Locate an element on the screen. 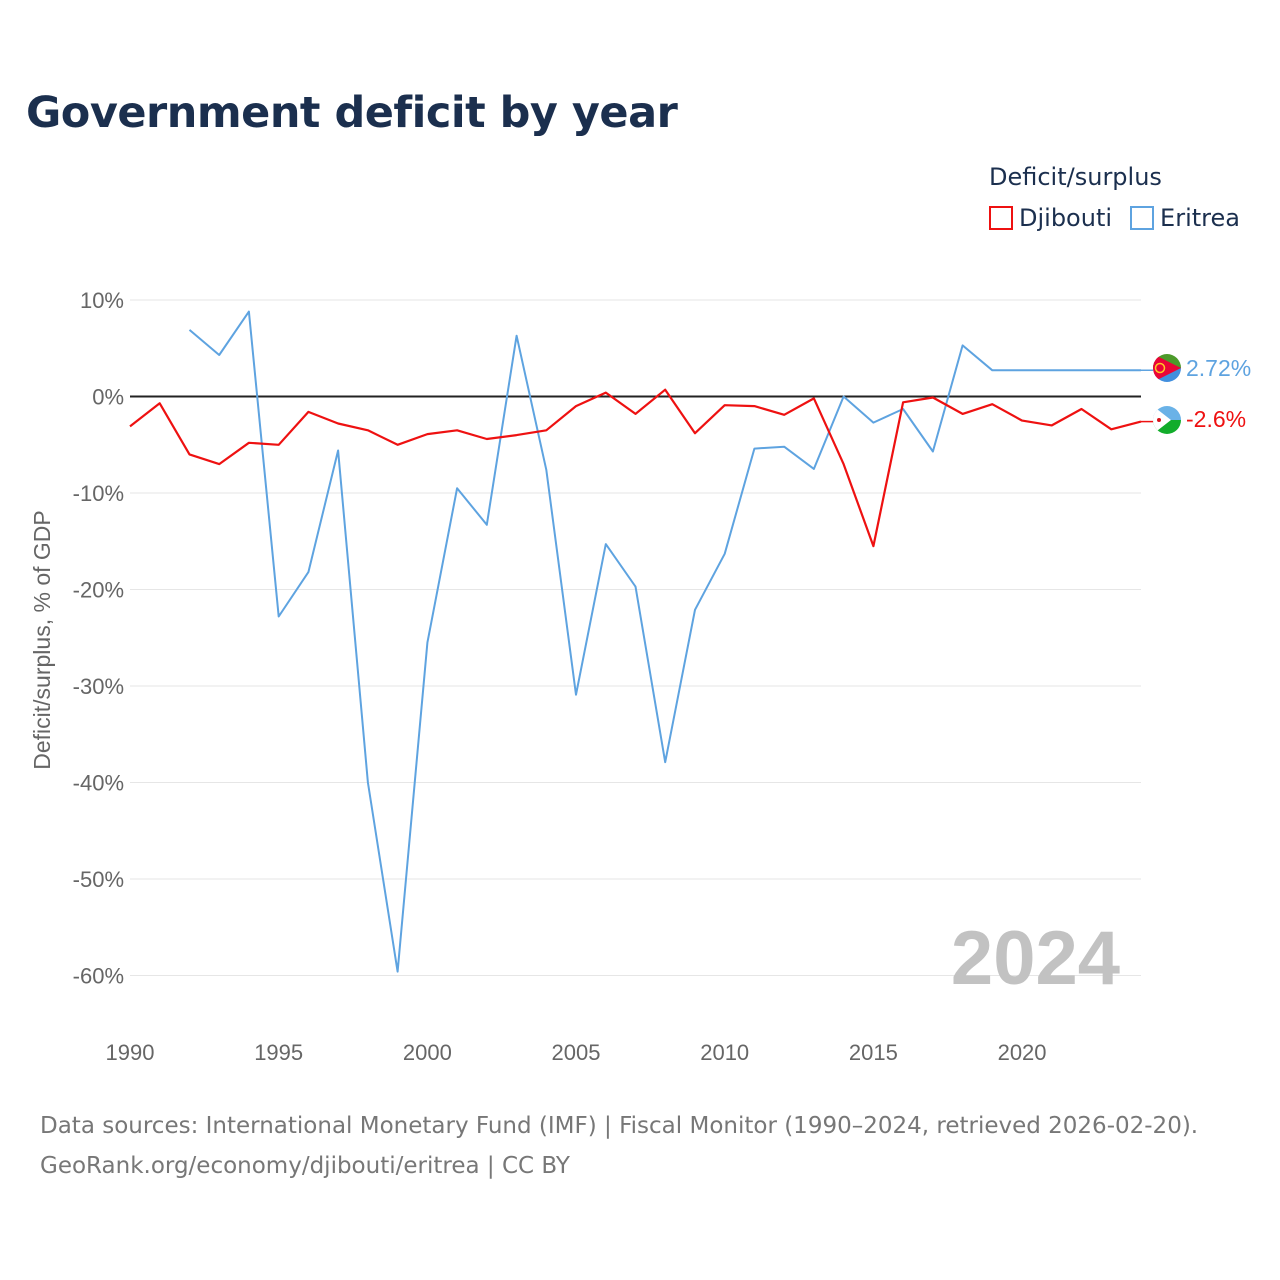 Image resolution: width=1280 pixels, height=1280 pixels. eritrea-end-label: 2.72% is located at coordinates (1218, 368).